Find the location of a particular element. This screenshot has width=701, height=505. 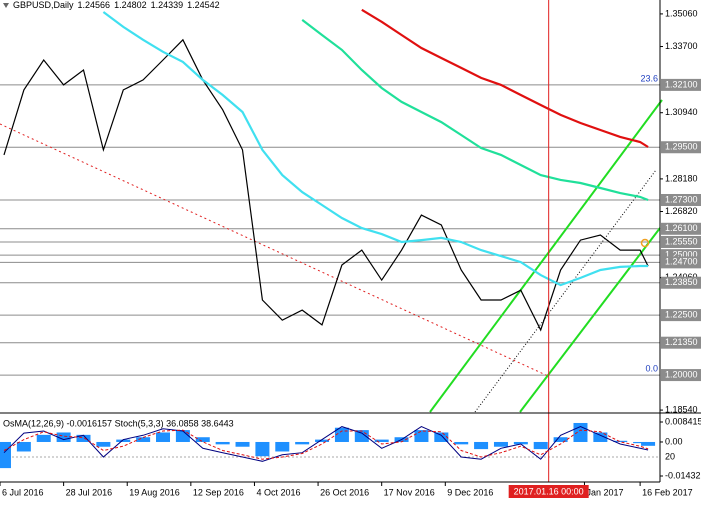

stoch-line is located at coordinates (326, 444).